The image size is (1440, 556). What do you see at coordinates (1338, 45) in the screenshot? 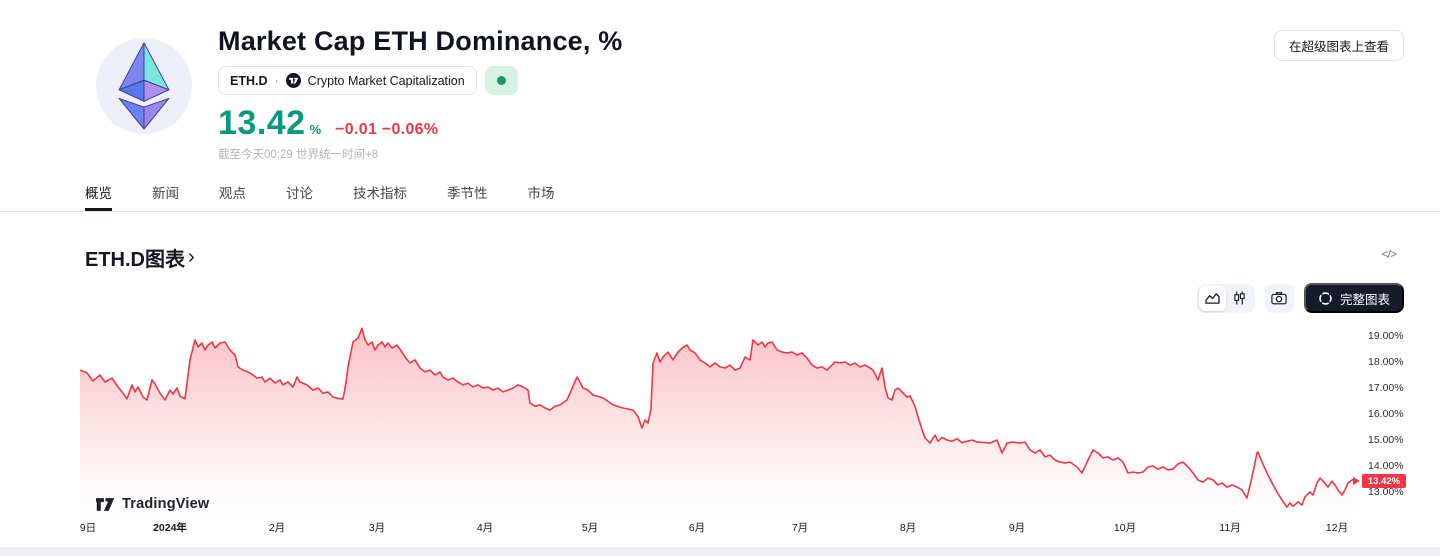
I see `view-on-superchart-button: 在超级图表上查看` at bounding box center [1338, 45].